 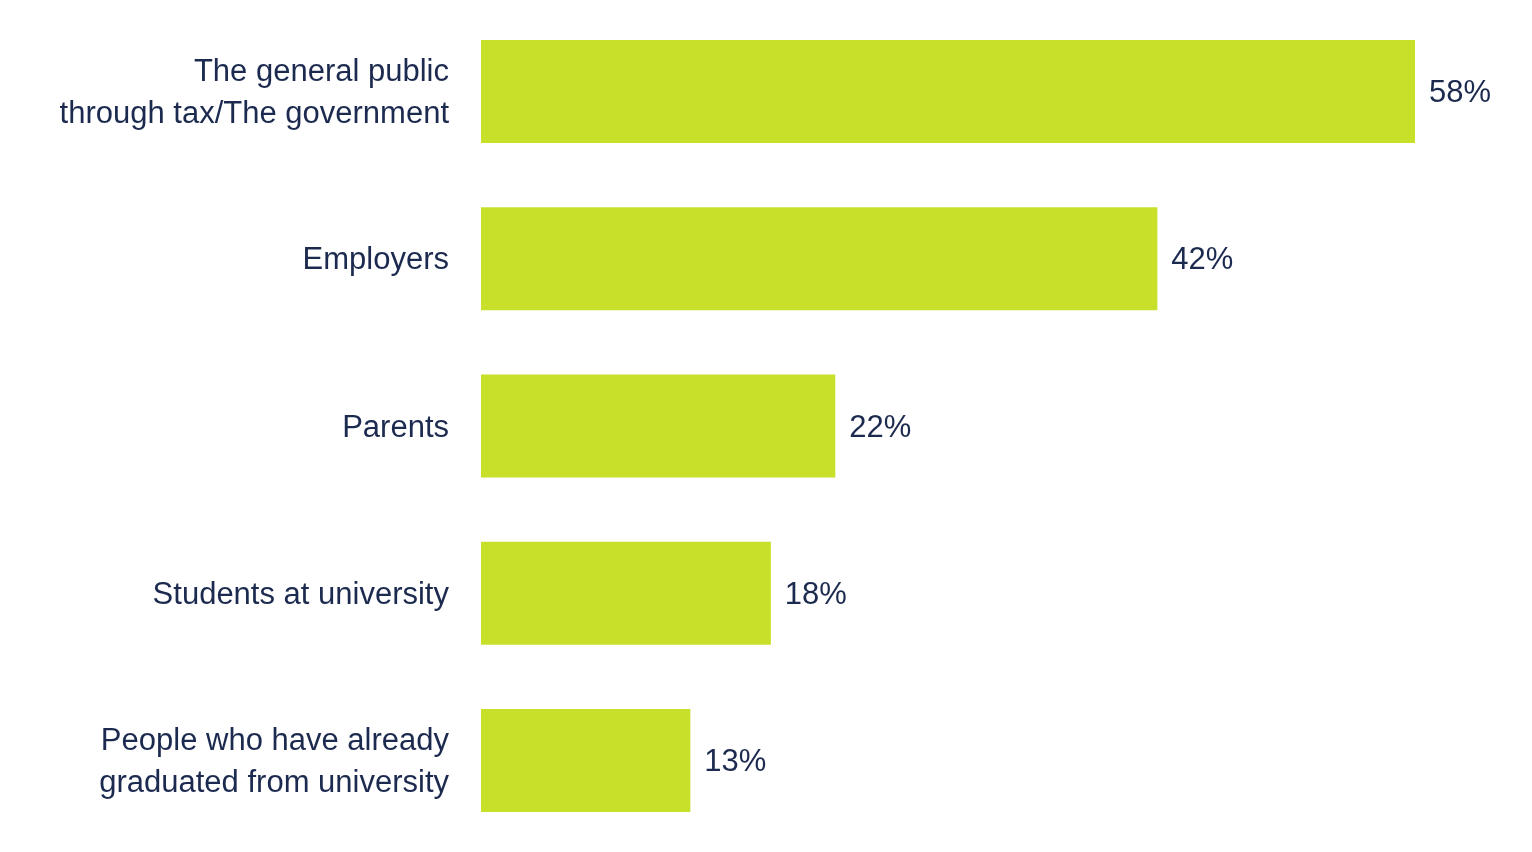 I want to click on y-tick-label: Employers, so click(x=375, y=259).